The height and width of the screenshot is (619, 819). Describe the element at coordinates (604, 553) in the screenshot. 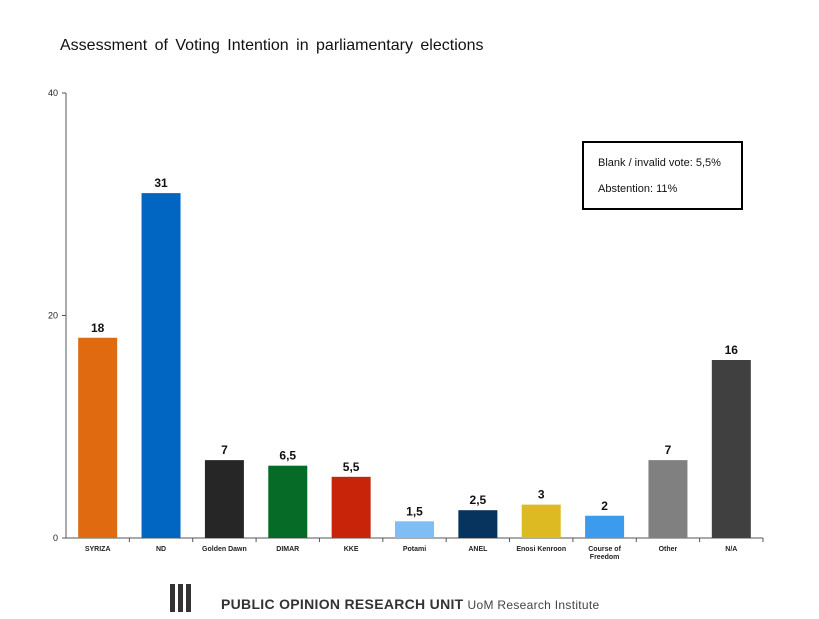

I see `x-tick-label: Course of Freedom` at that location.